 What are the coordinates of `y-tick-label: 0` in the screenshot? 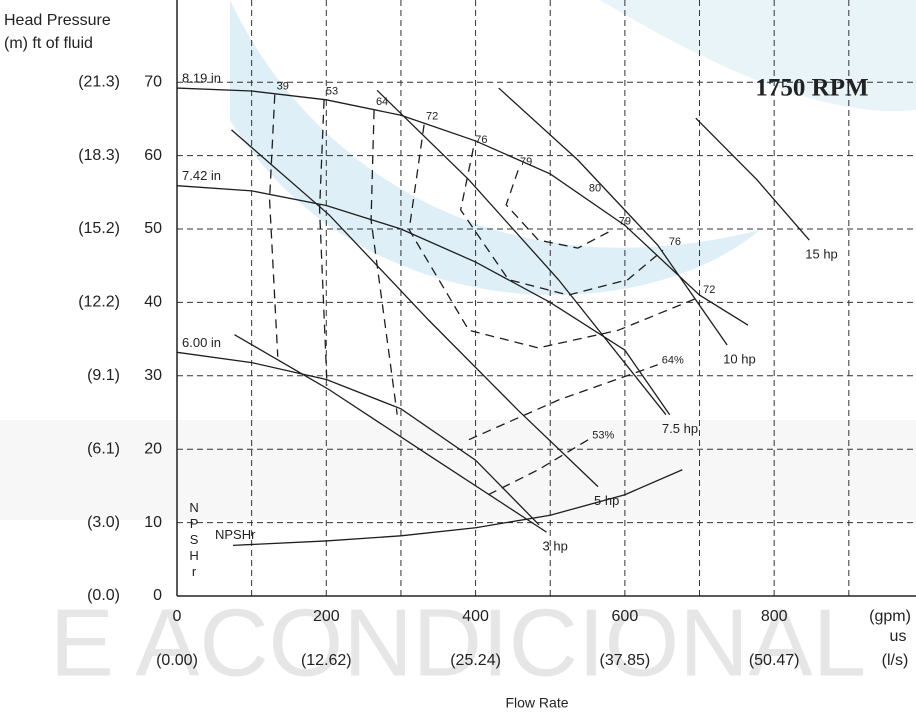 It's located at (157, 595).